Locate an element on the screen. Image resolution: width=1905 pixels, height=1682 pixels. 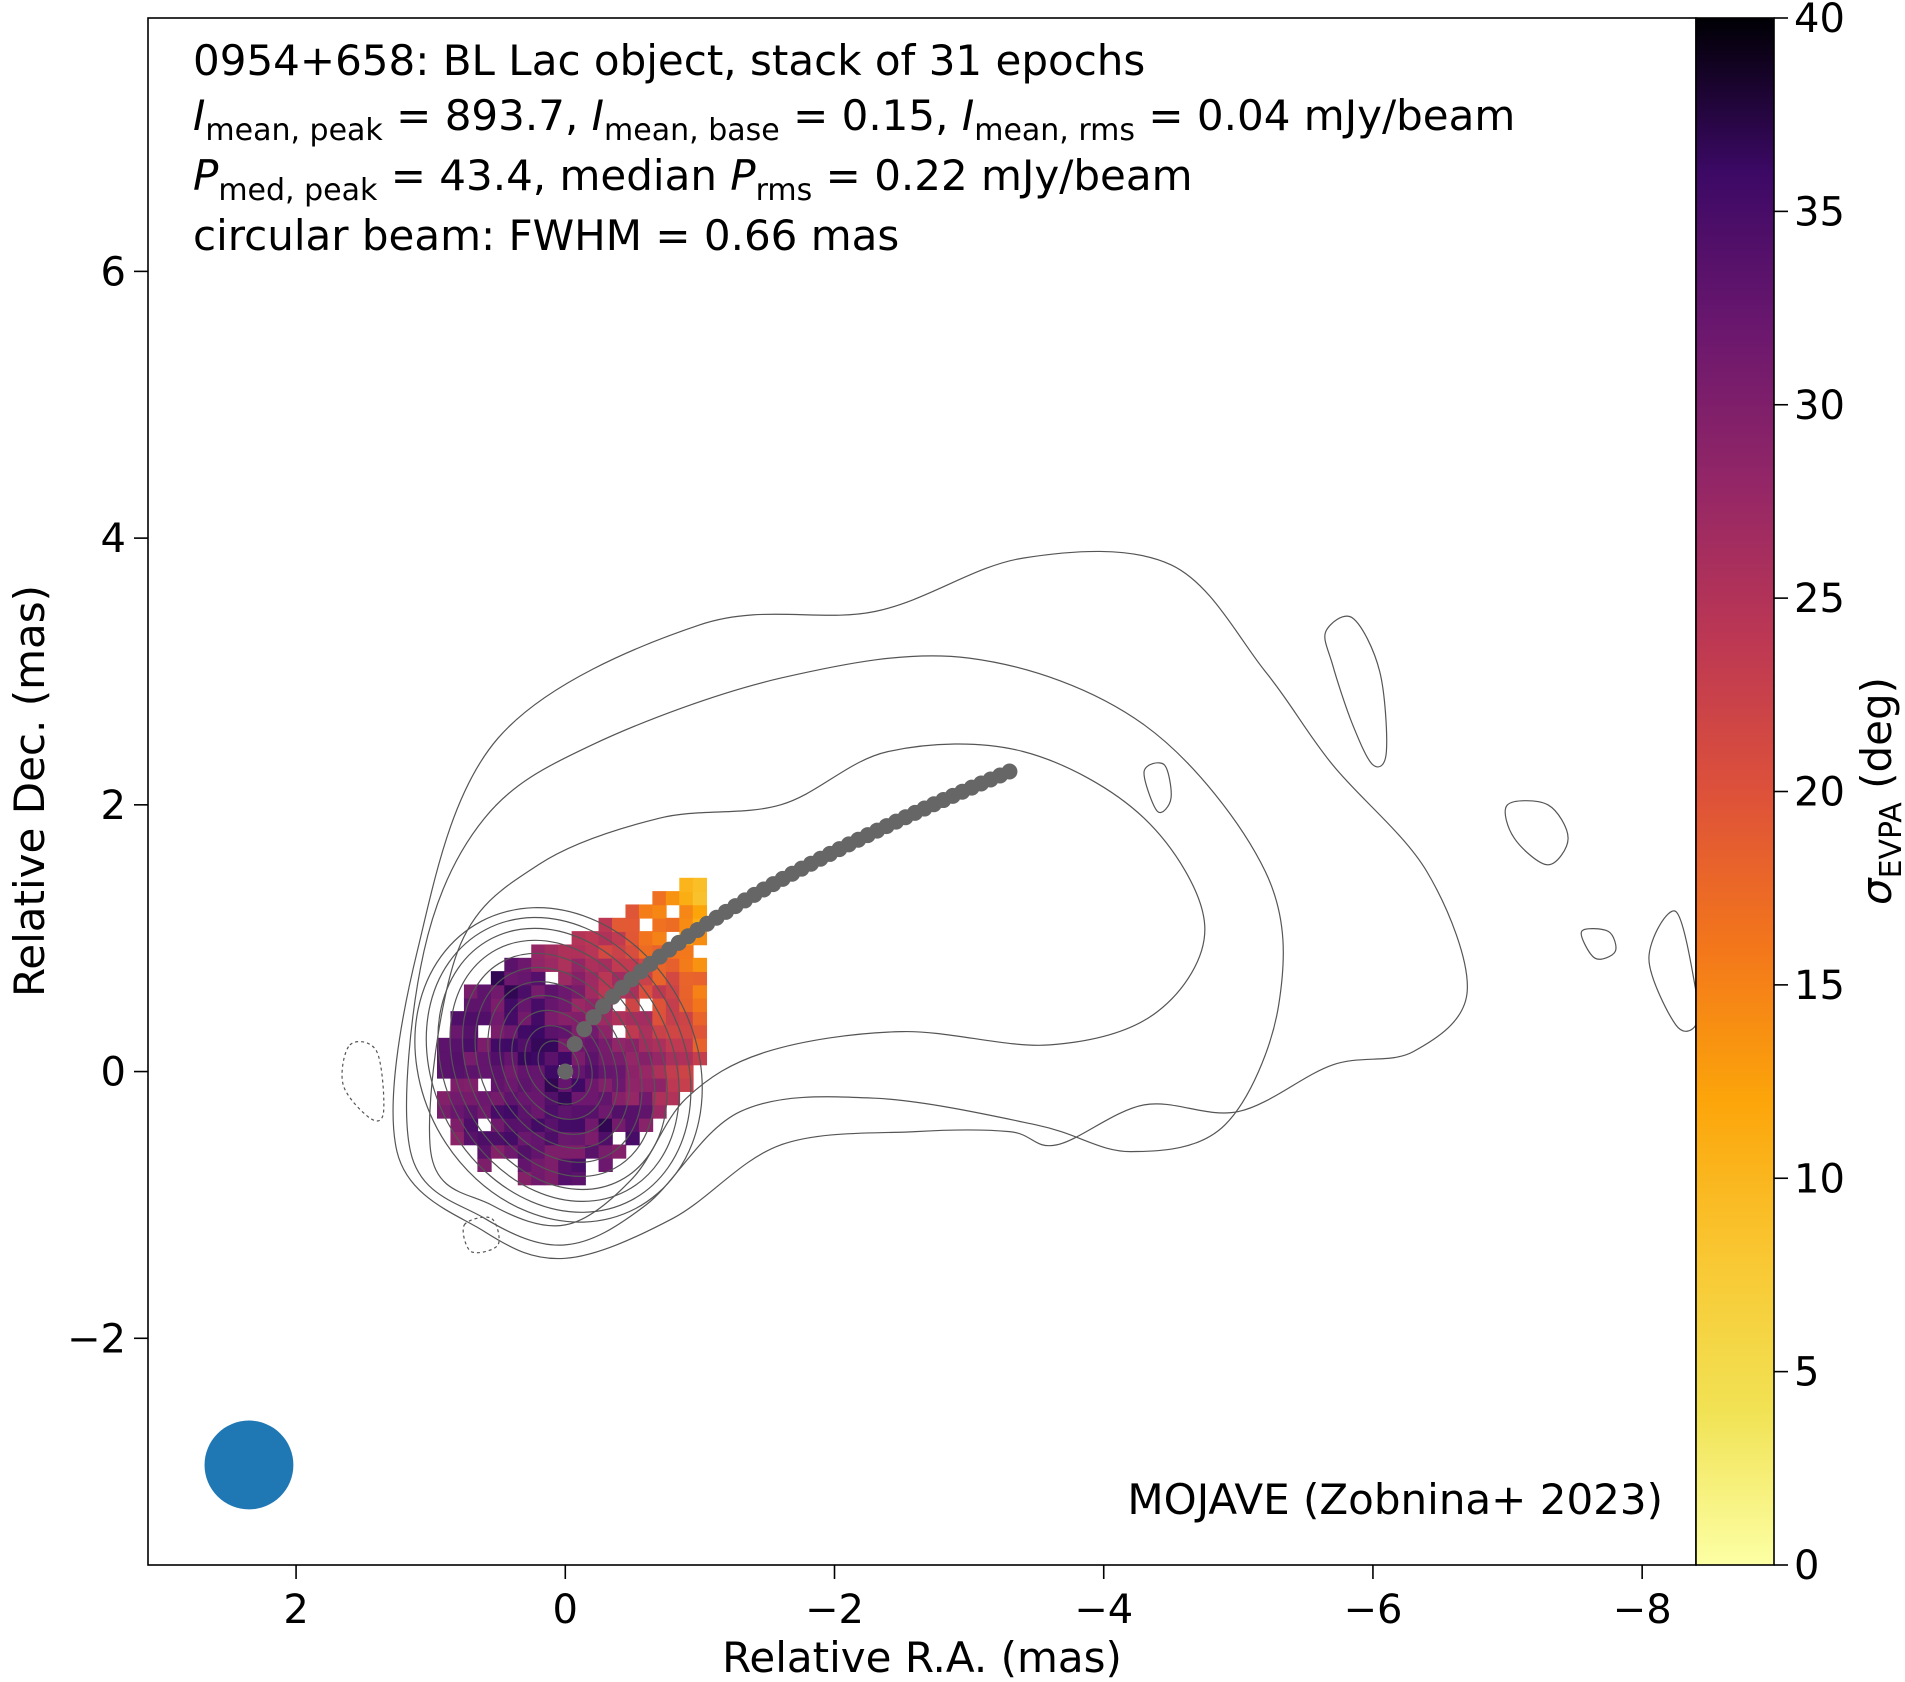
value-peak: = 893.7, is located at coordinates (487, 115).